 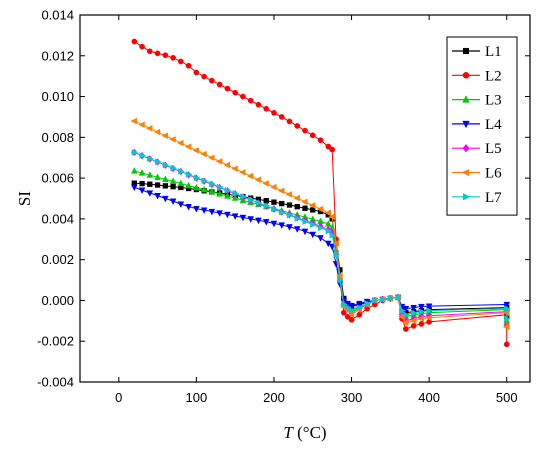 What do you see at coordinates (477, 76) in the screenshot?
I see `legend-item-l2: L2` at bounding box center [477, 76].